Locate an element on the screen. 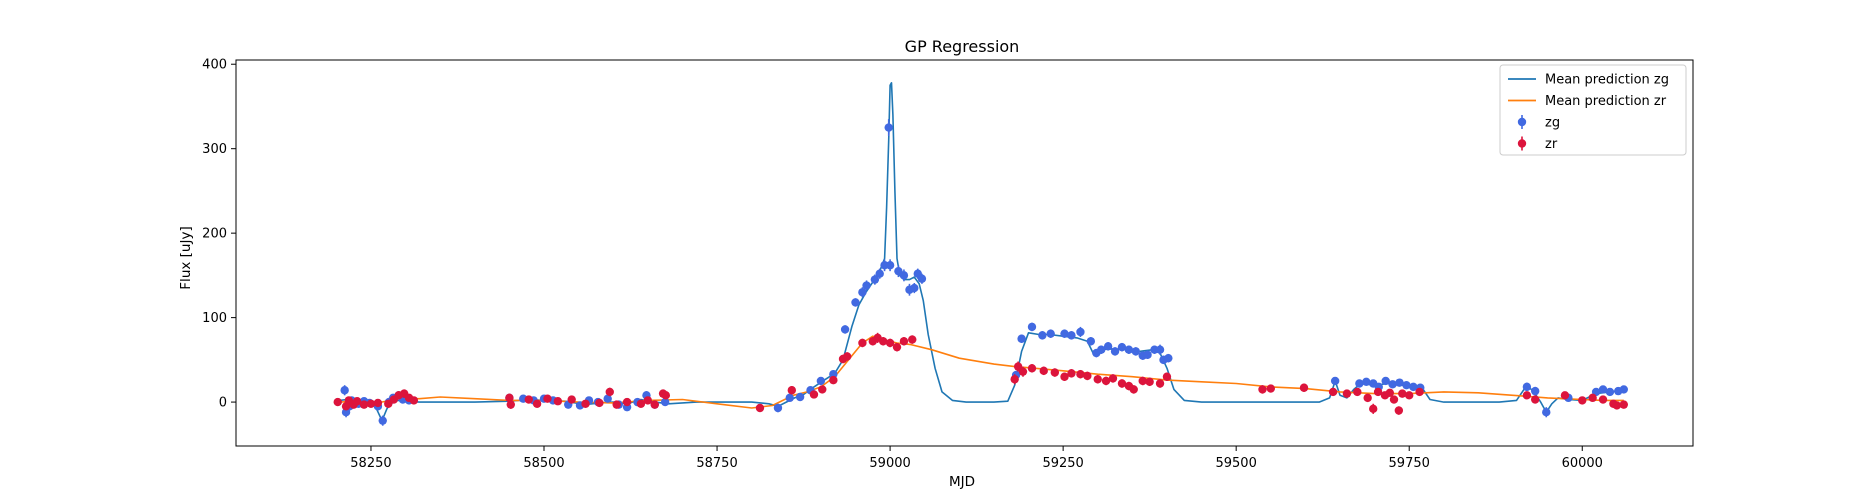 The width and height of the screenshot is (1875, 500). legend-entry: zr is located at coordinates (1537, 144).